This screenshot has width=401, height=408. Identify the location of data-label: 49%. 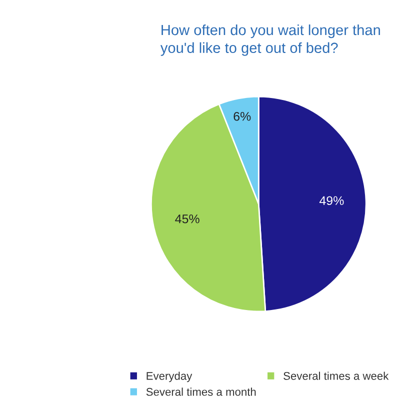
(331, 201).